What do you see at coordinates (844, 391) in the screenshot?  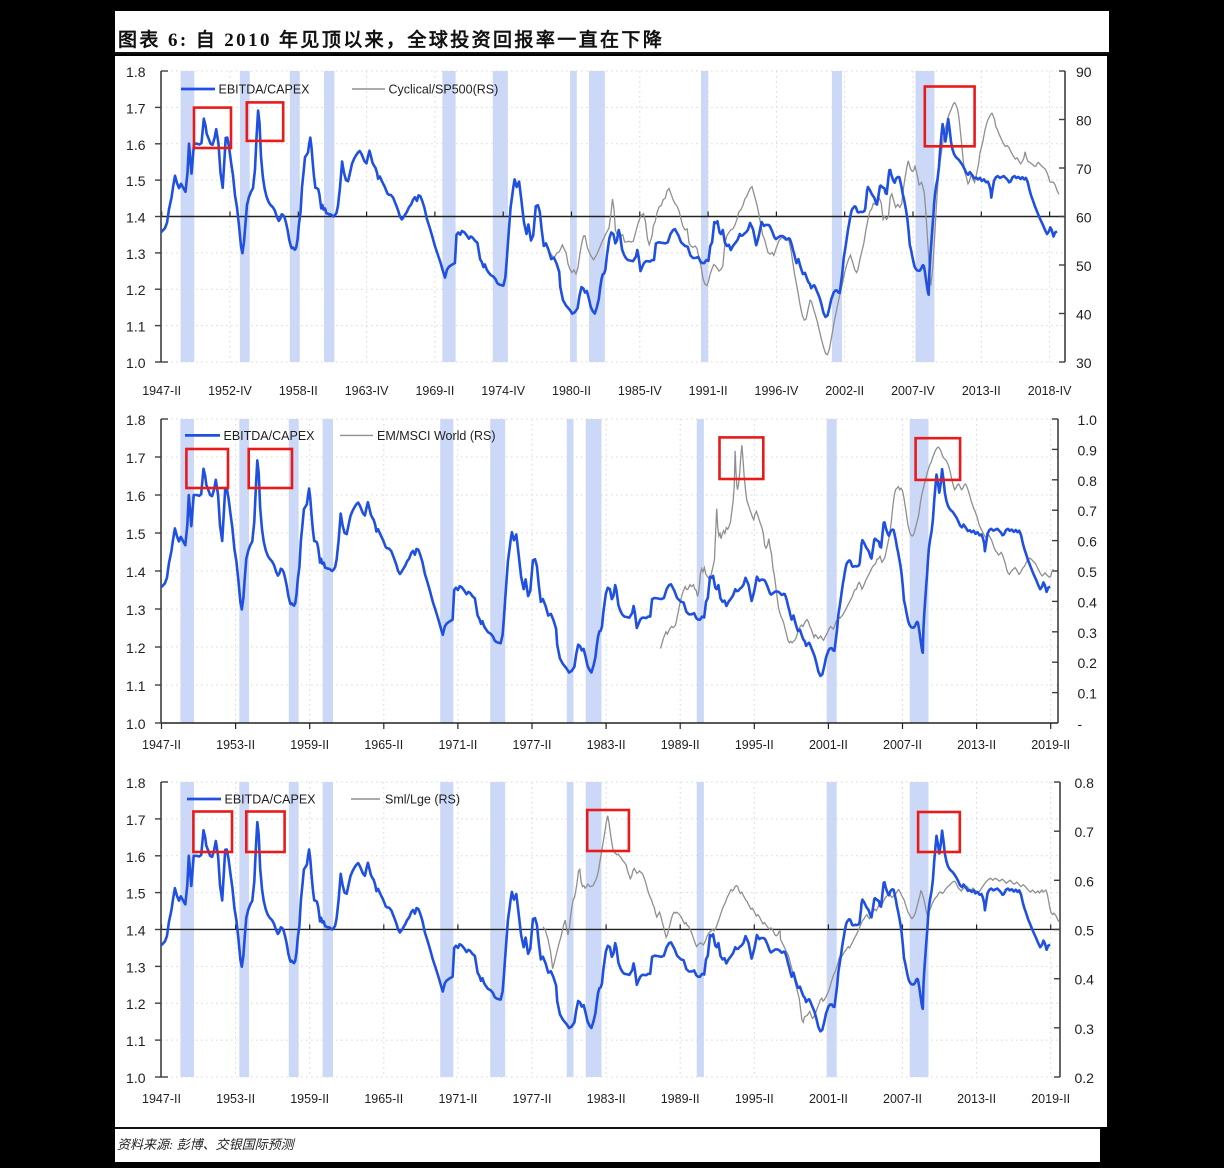 I see `svg-text: 2002-II` at bounding box center [844, 391].